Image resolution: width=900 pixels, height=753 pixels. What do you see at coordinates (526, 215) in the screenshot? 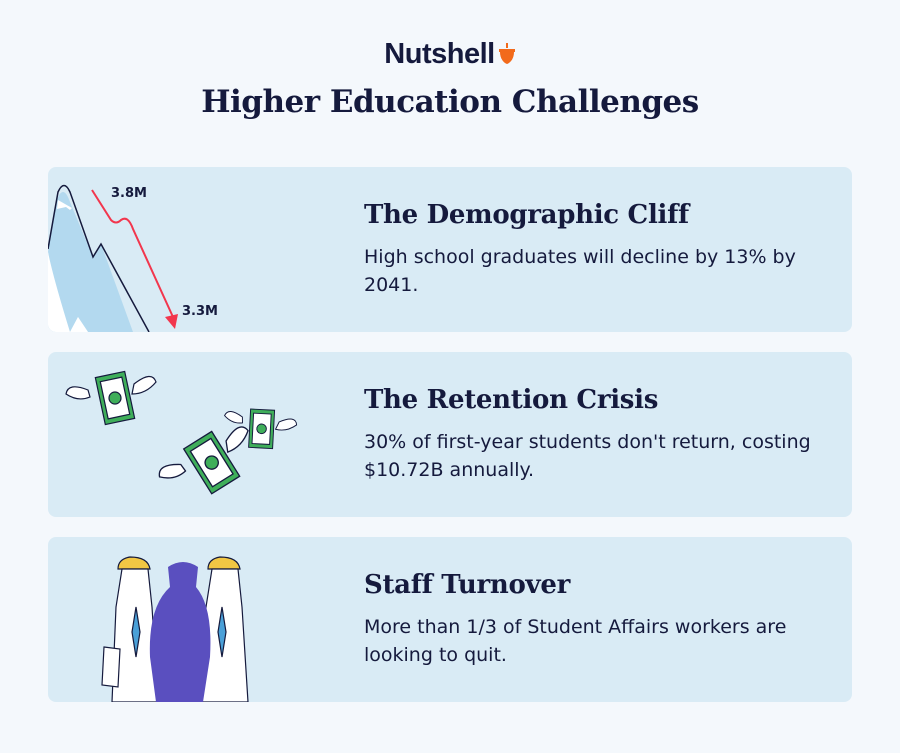
I see `card-heading: The Demographic Cliff` at bounding box center [526, 215].